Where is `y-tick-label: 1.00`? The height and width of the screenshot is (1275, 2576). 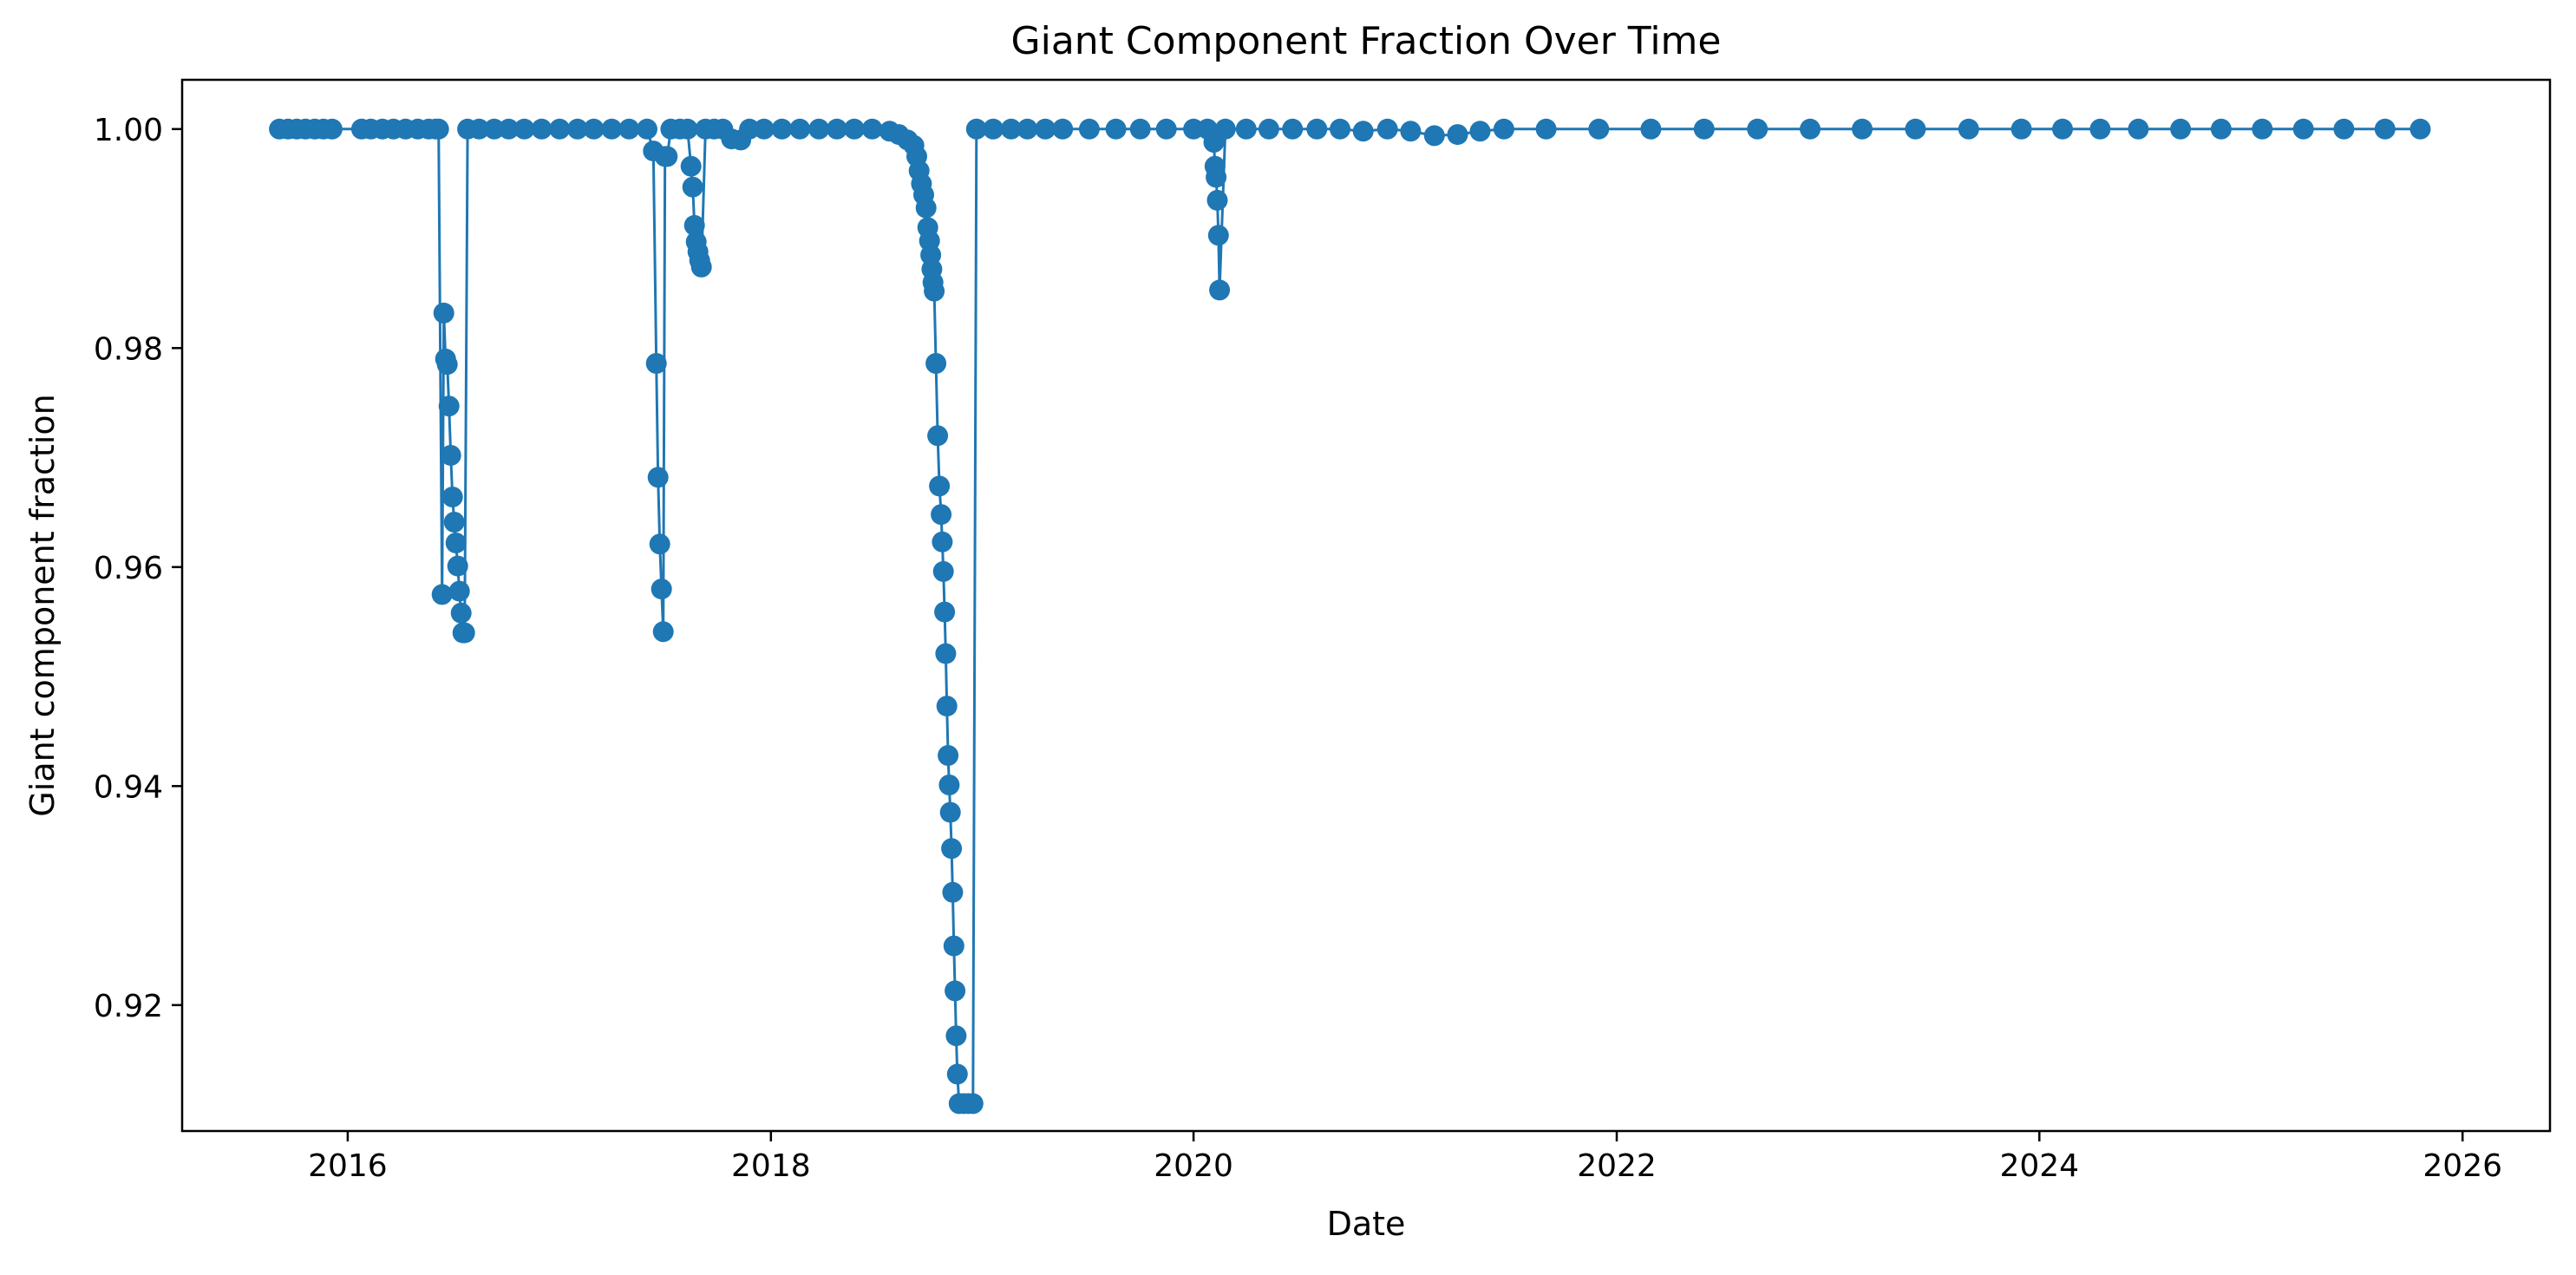
y-tick-label: 1.00 is located at coordinates (128, 130).